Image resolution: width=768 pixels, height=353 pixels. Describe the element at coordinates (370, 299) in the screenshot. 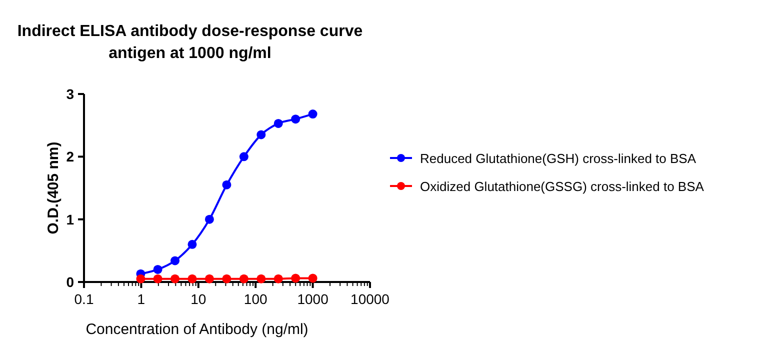

I see `x-tick-label: 10000` at that location.